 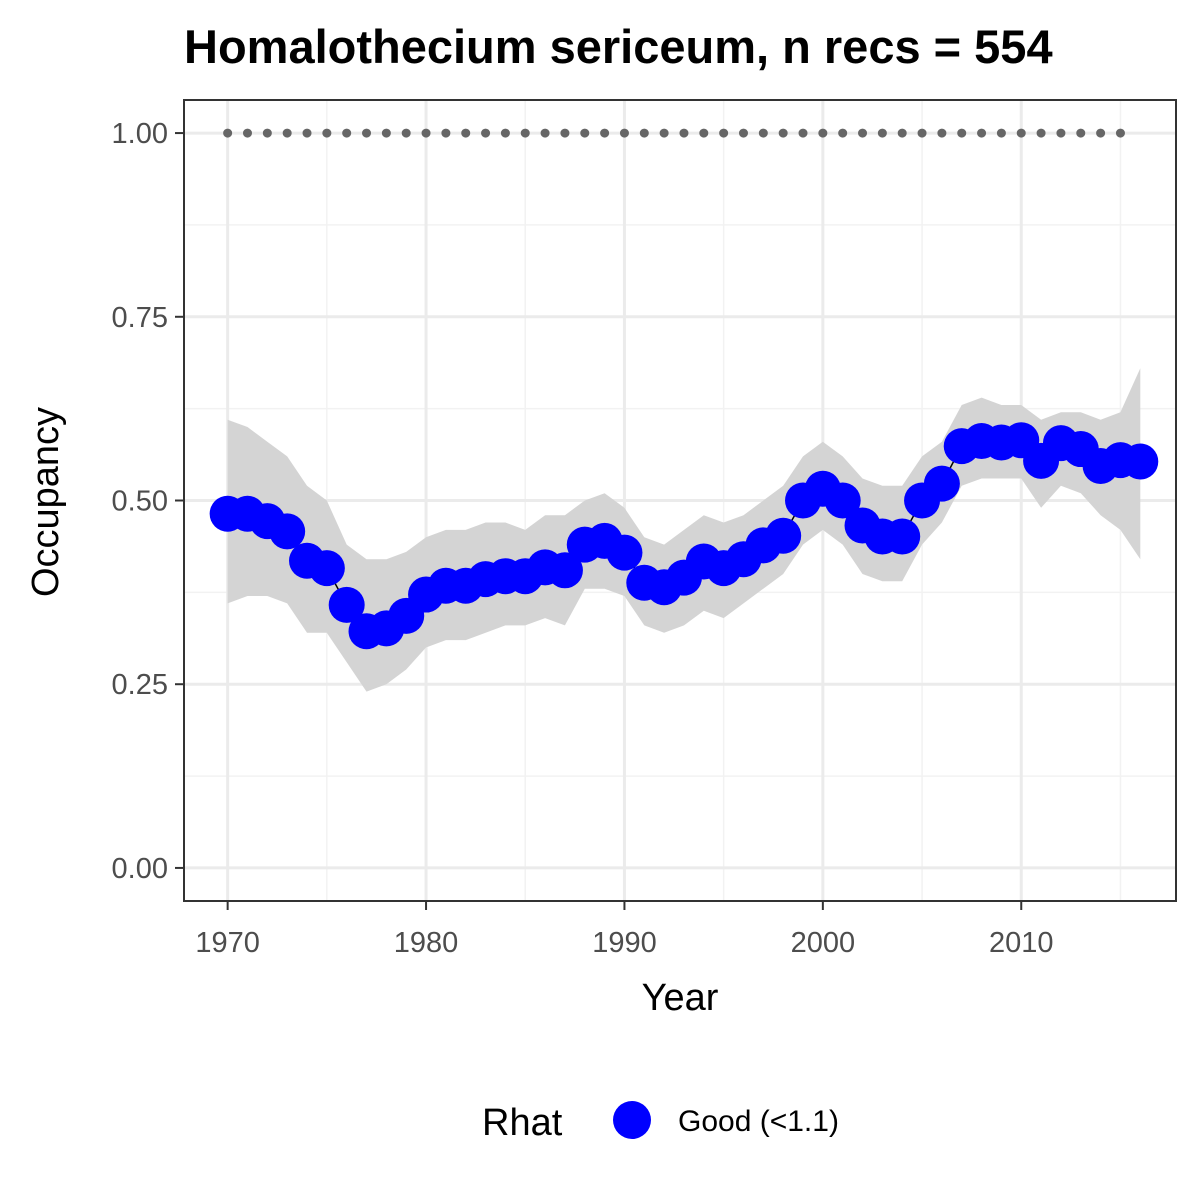 I want to click on y-tick-label: 0.25, so click(x=140, y=685).